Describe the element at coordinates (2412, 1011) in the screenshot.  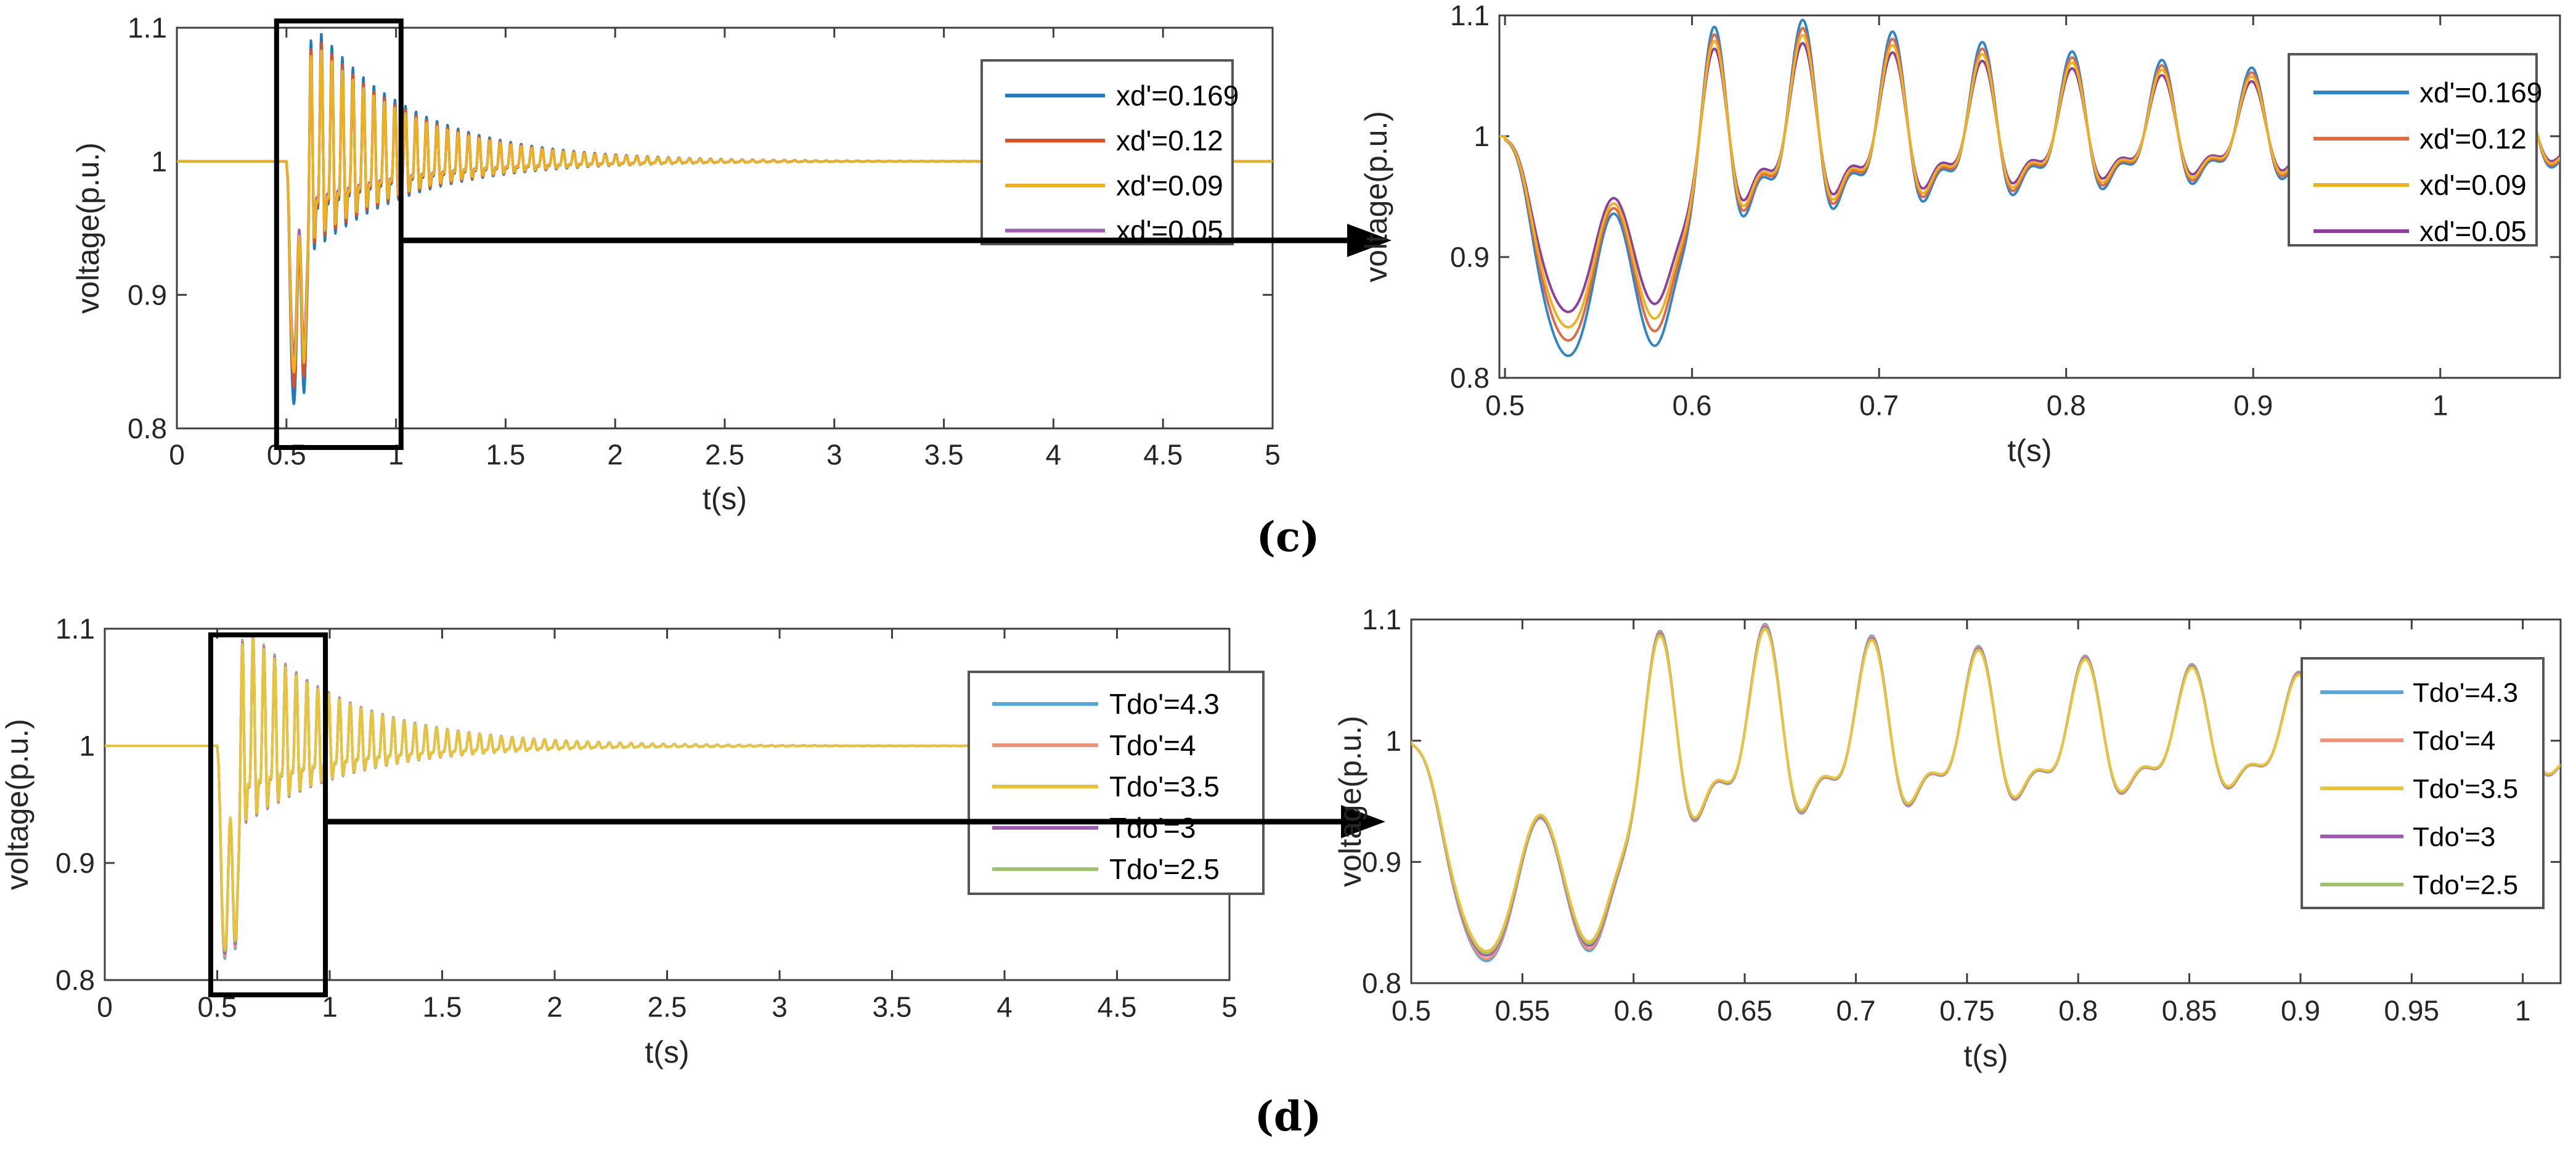
I see `x-tick-label: 0.95` at that location.